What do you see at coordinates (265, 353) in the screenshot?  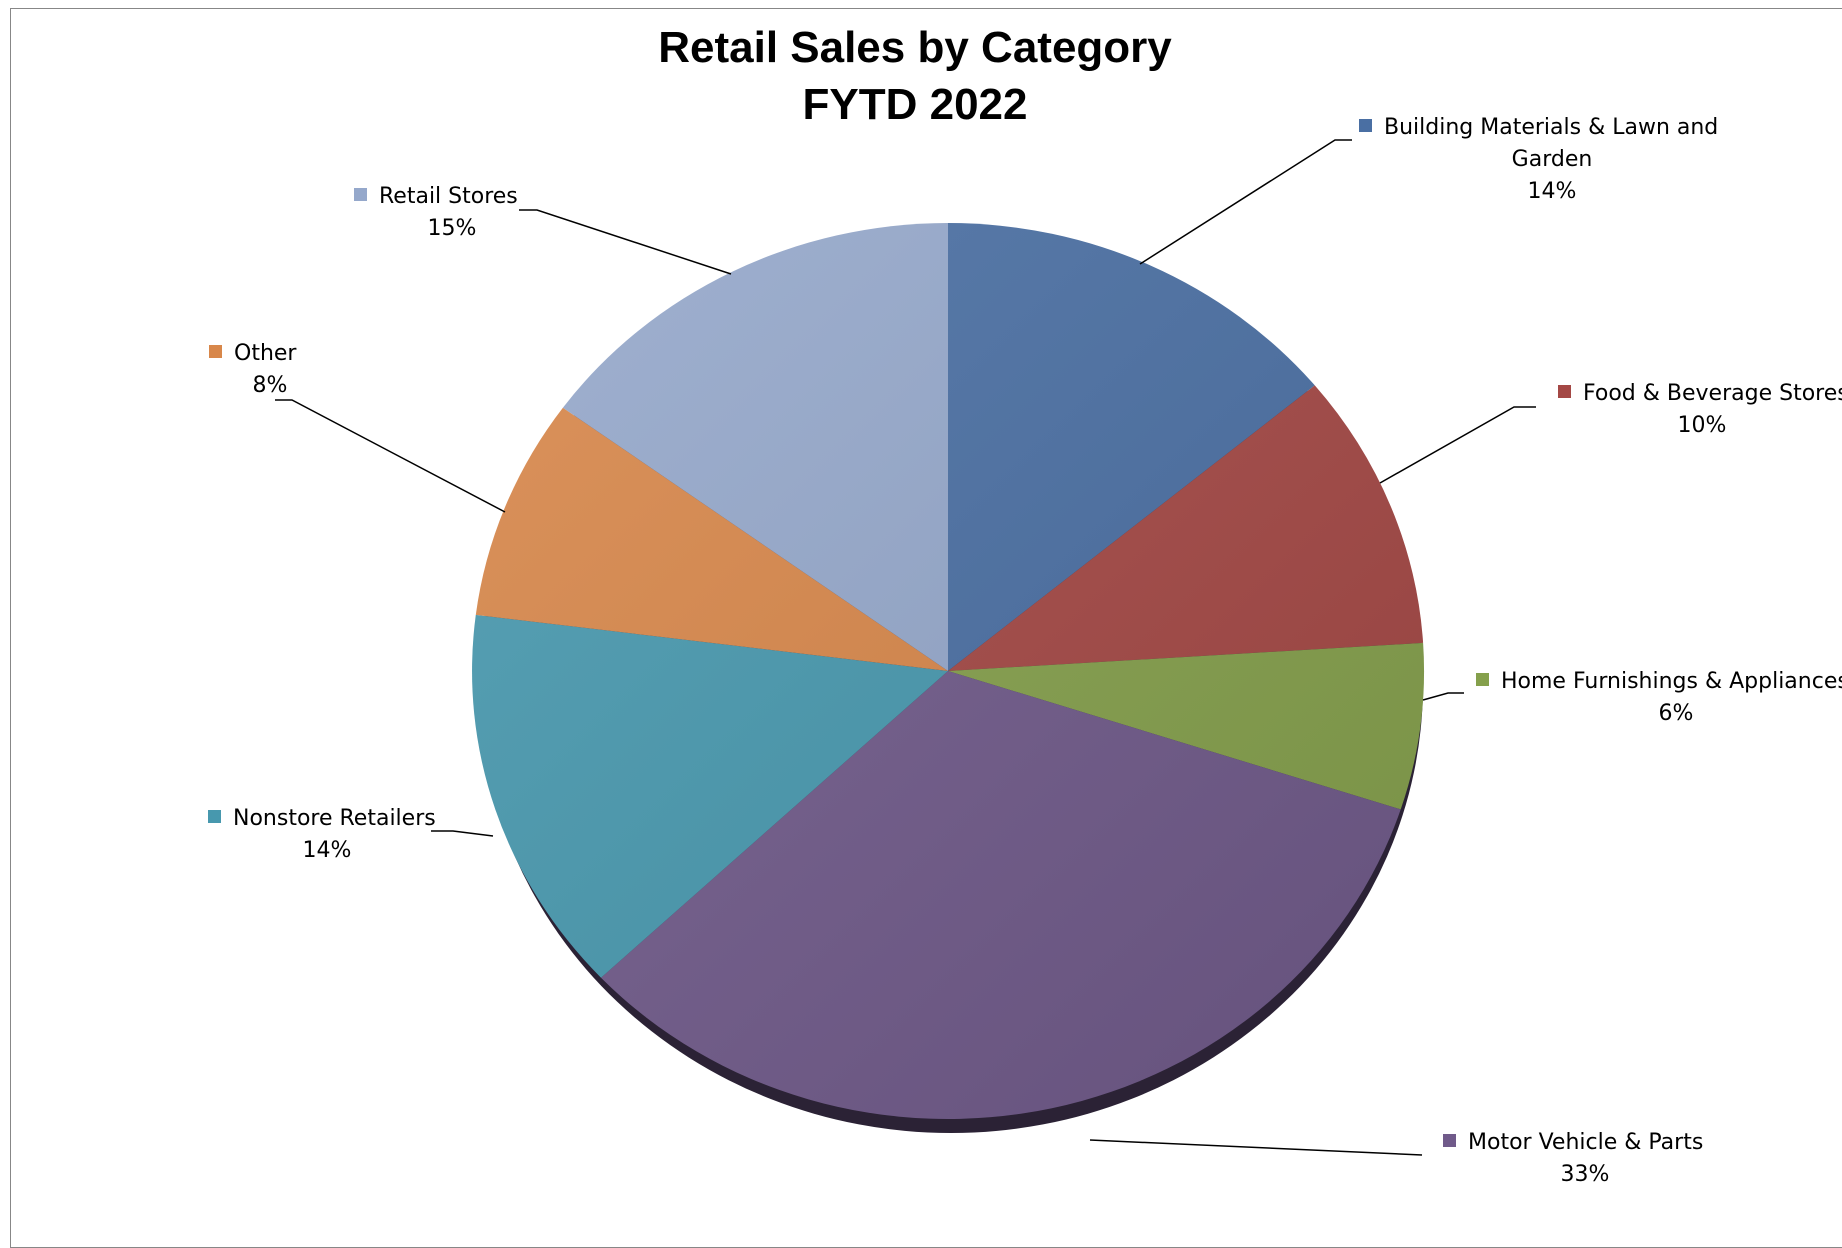 I see `slice-category-label: Other` at bounding box center [265, 353].